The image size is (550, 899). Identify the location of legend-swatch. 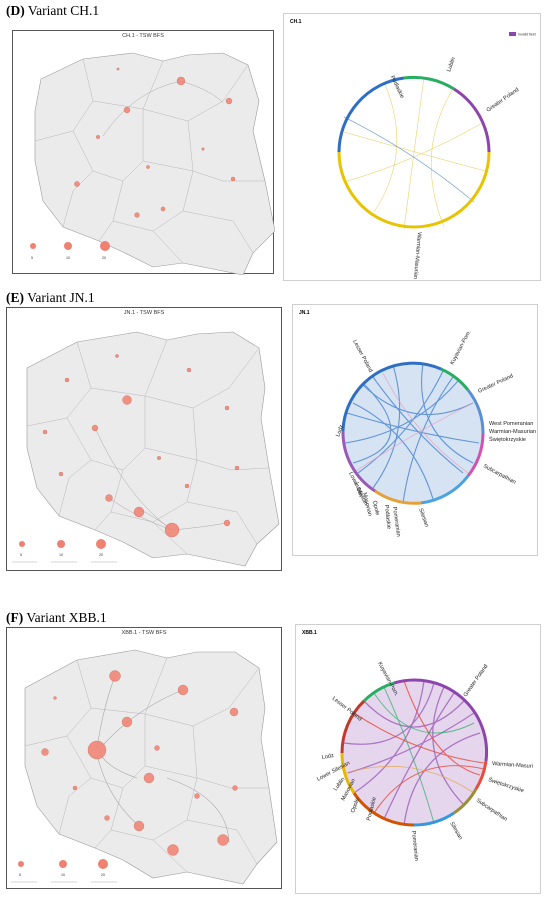
(512, 34).